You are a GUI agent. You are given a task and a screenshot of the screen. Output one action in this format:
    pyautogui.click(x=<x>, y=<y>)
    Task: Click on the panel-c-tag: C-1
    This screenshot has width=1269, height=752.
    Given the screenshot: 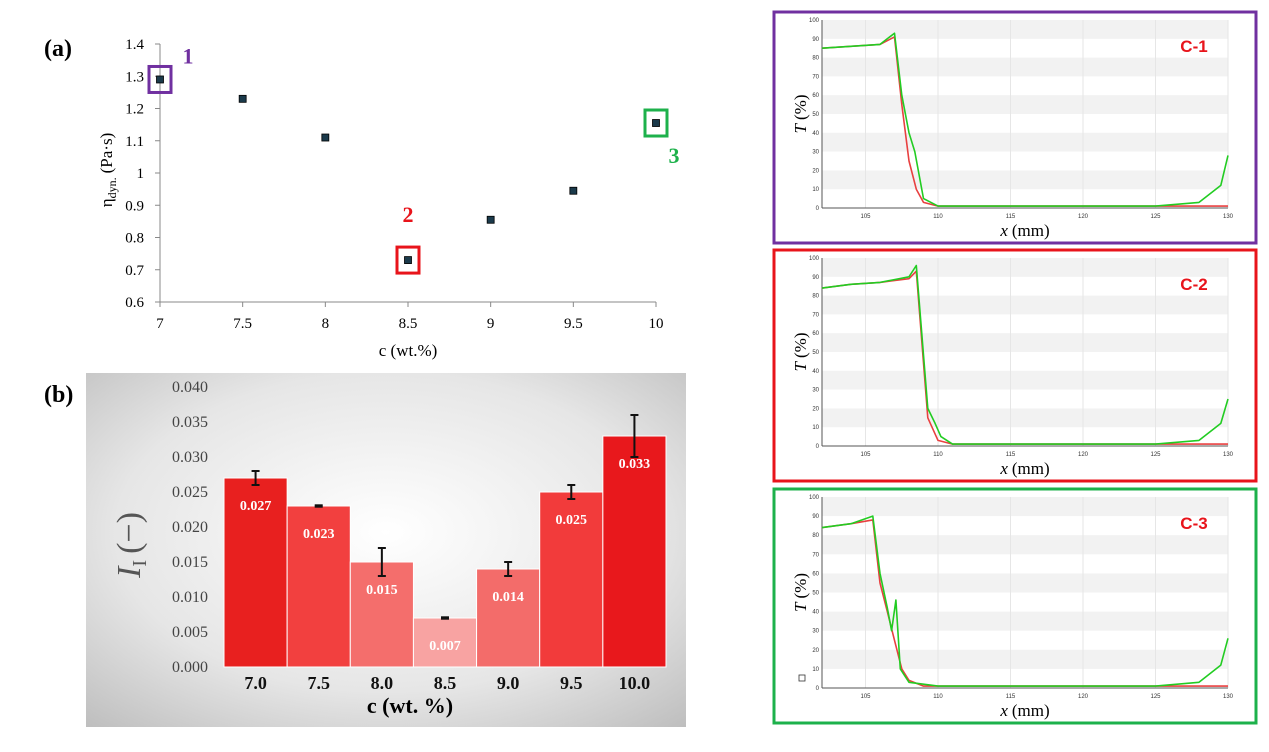 What is the action you would take?
    pyautogui.click(x=1193, y=46)
    